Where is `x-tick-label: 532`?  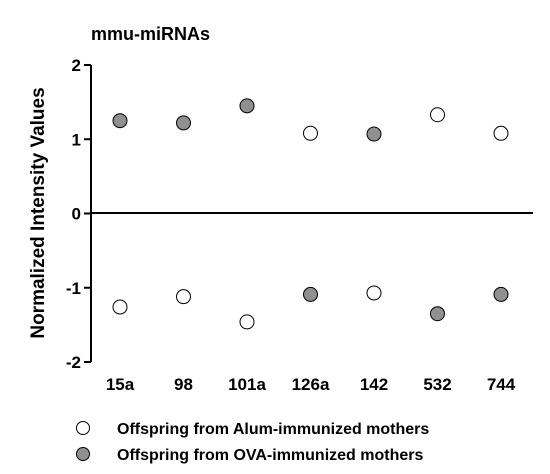
x-tick-label: 532 is located at coordinates (437, 384).